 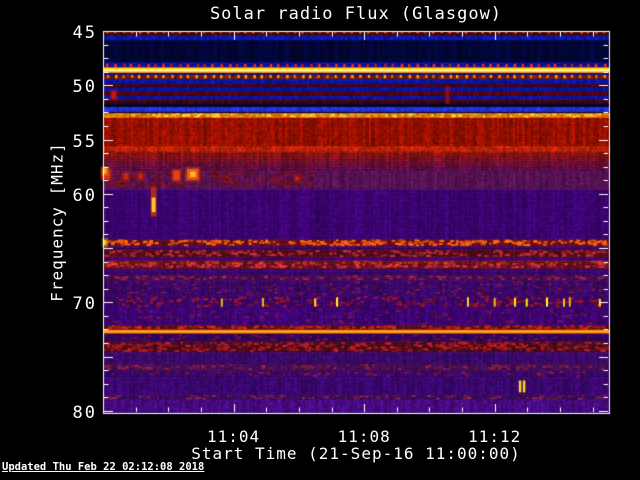 I want to click on x-tick-label: 11:08, so click(x=364, y=436).